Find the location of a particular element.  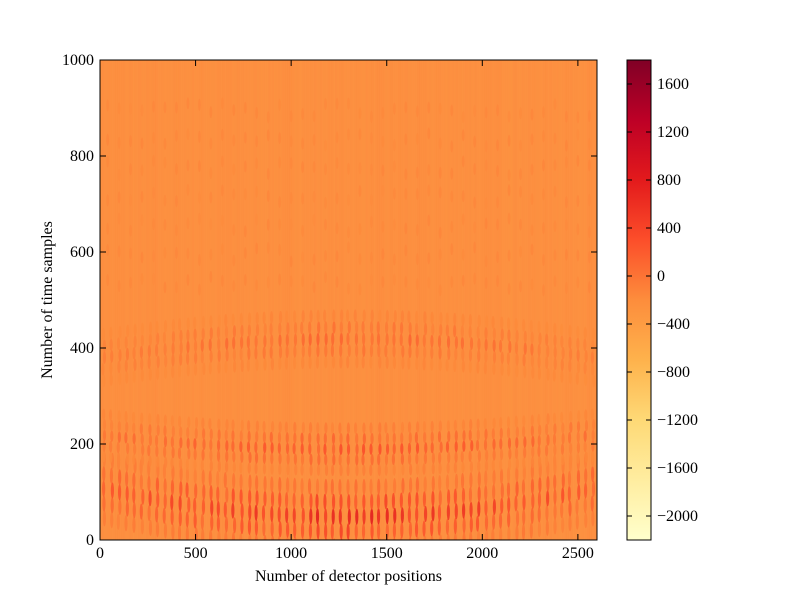

y-tick-label: 200 is located at coordinates (82, 444).